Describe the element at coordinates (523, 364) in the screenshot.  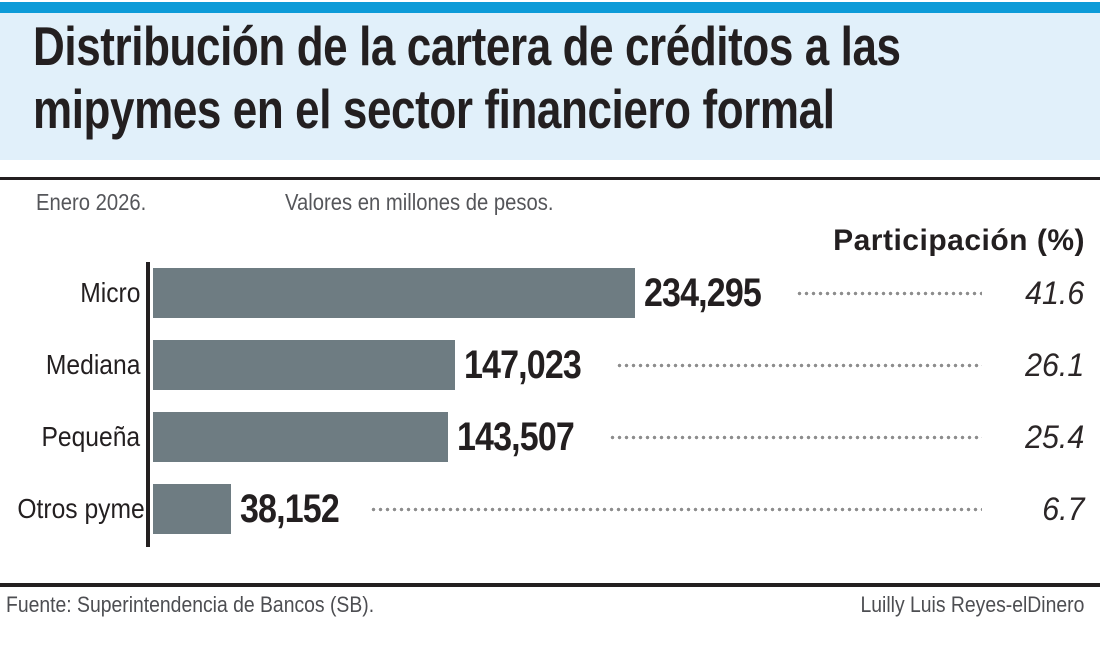
I see `value-label: 147,023` at that location.